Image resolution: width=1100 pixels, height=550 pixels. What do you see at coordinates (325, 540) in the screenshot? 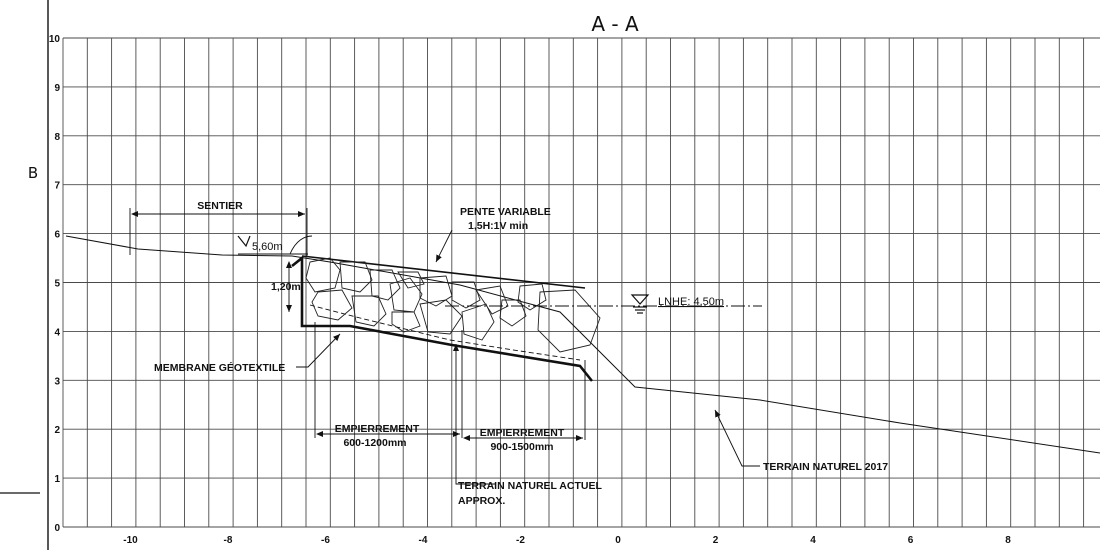
I see `x-tick-label: -6` at bounding box center [325, 540].